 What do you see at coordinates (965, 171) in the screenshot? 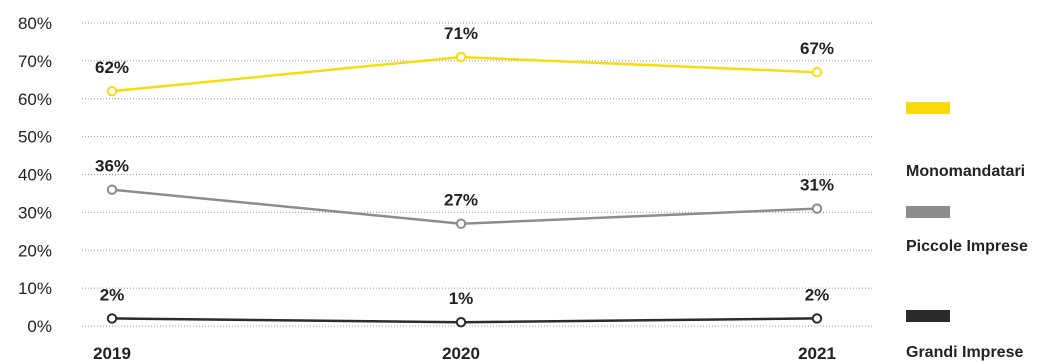
I see `legend-label: Monomandatari` at bounding box center [965, 171].